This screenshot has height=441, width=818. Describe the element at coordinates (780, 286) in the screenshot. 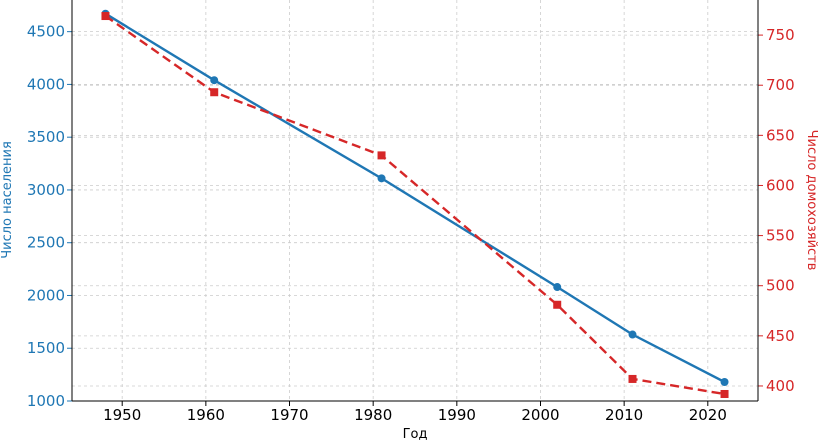

I see `y-right-tick-label: 500` at that location.